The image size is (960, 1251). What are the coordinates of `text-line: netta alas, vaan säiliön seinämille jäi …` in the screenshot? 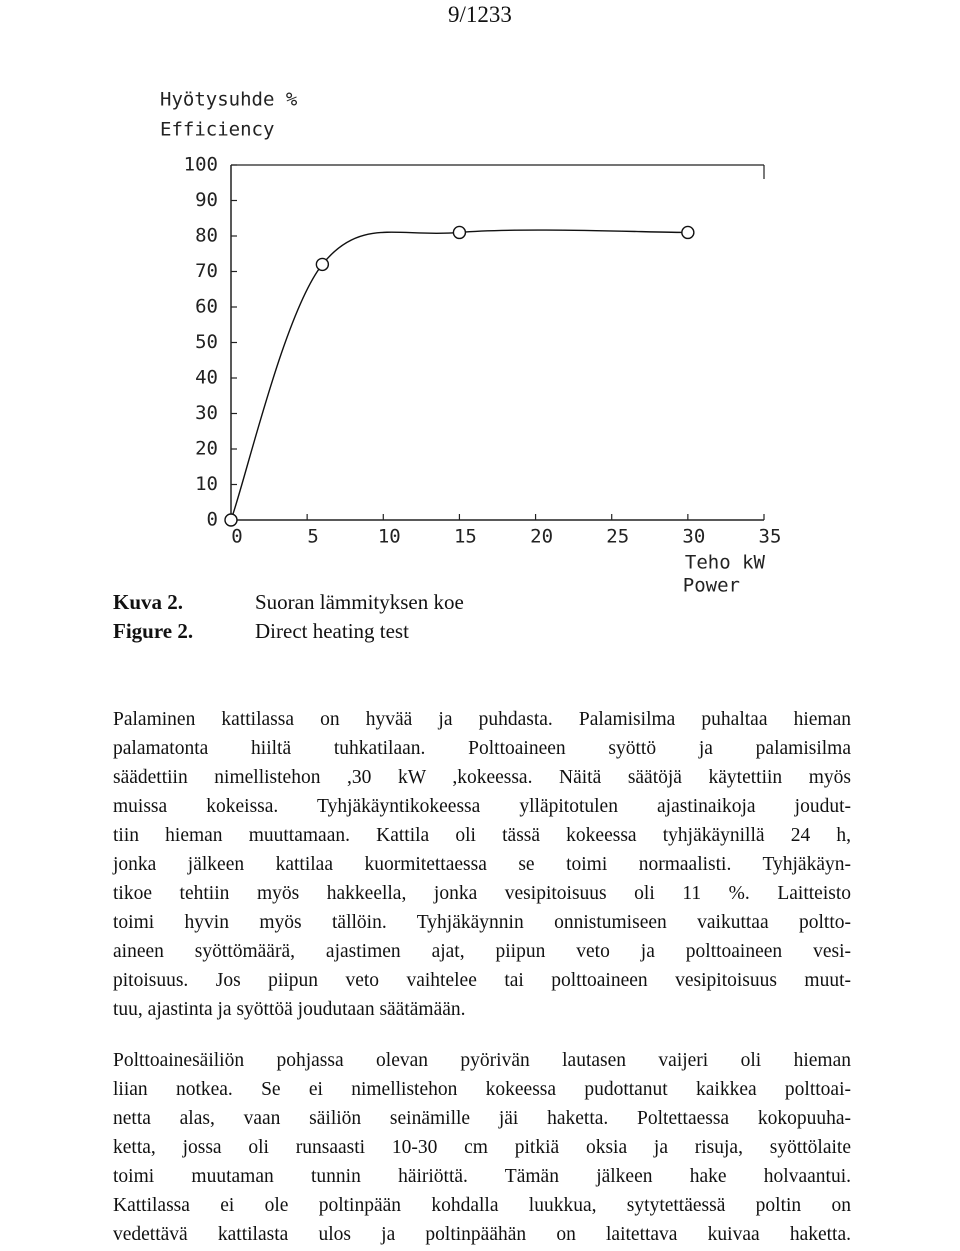 It's located at (482, 1118).